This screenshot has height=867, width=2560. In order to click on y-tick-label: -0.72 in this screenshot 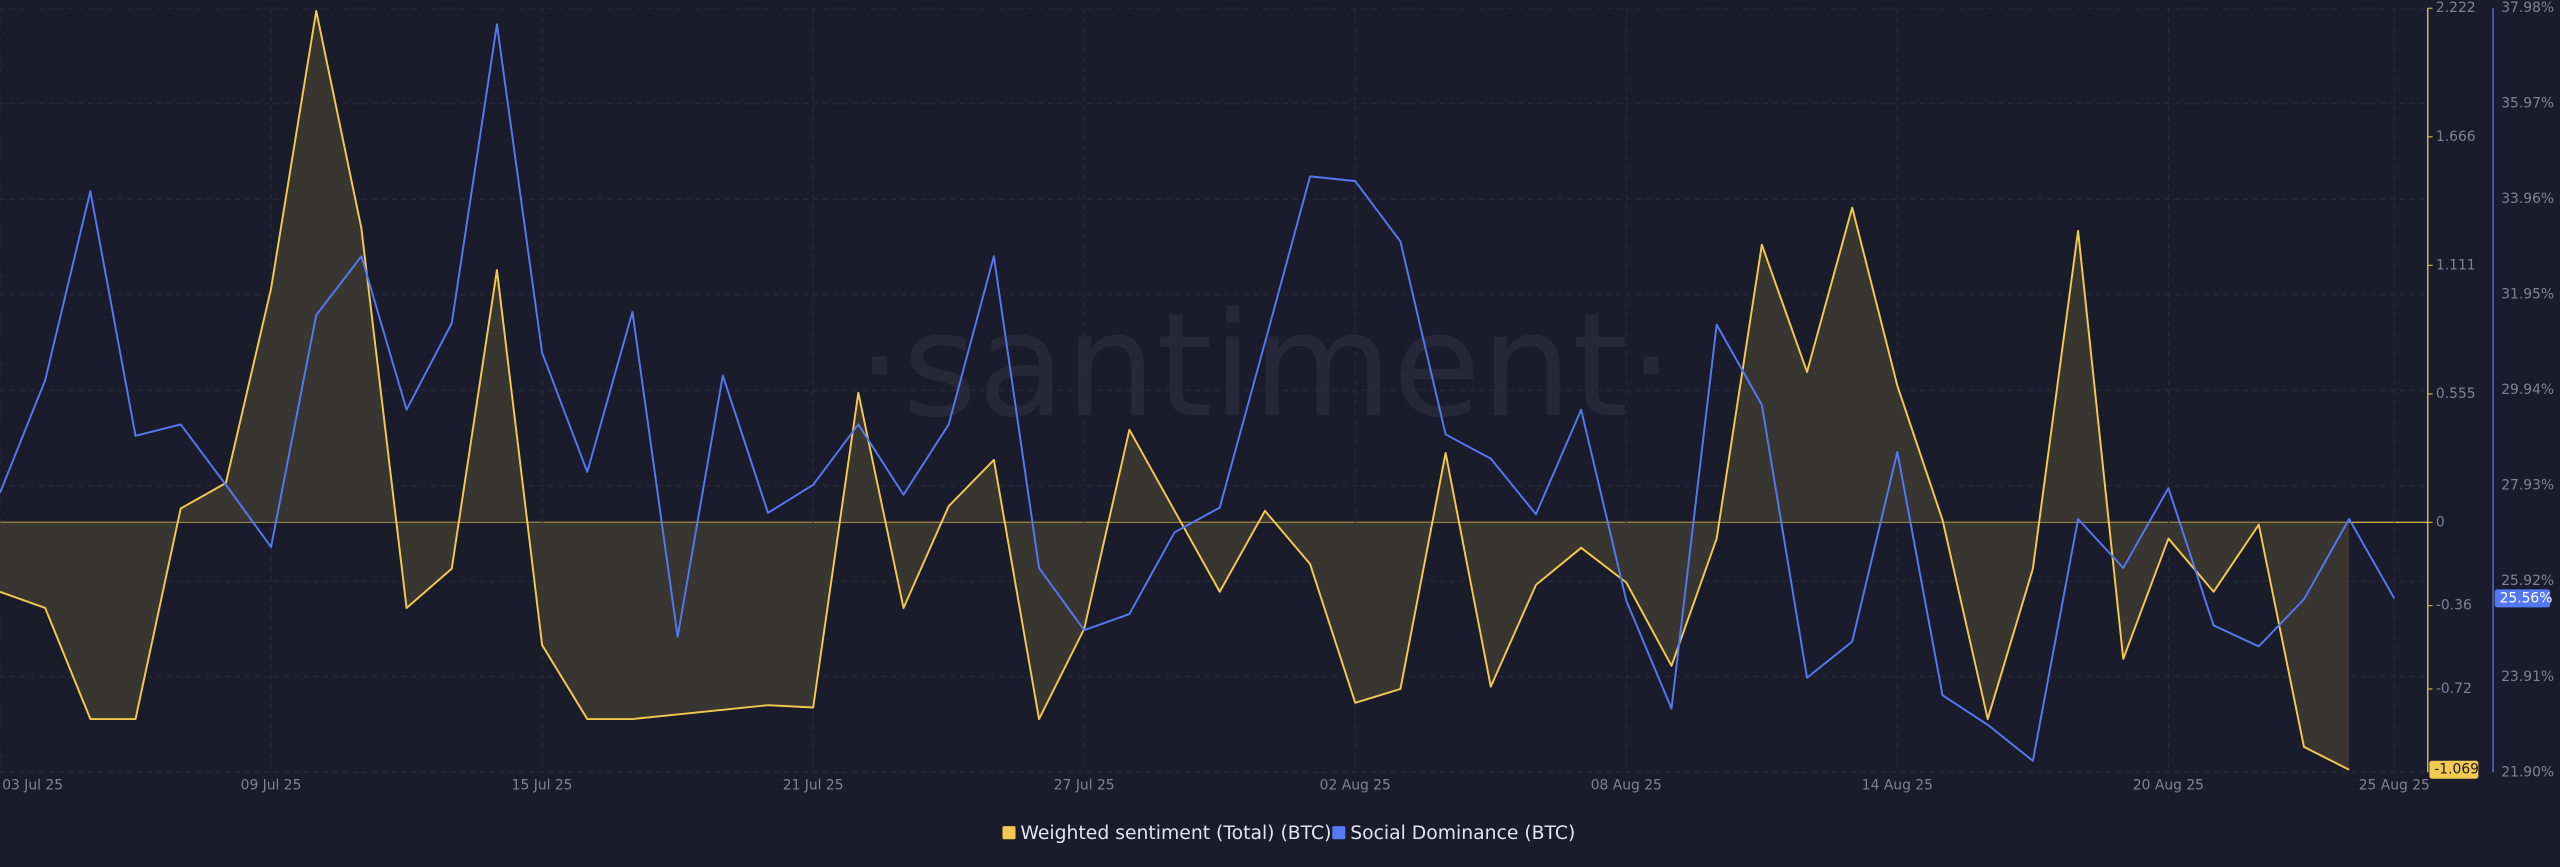, I will do `click(2454, 689)`.